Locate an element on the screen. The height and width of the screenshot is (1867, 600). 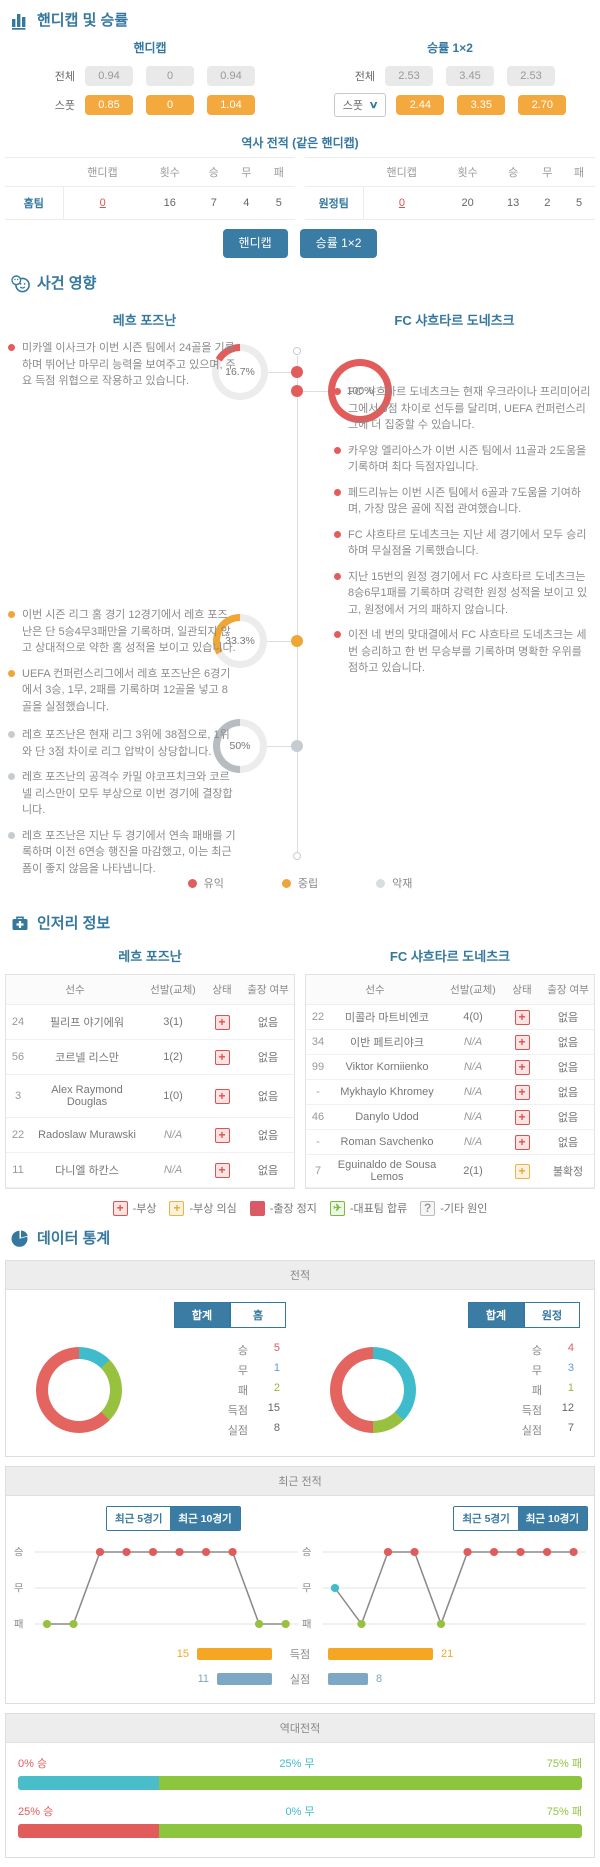
handicap-column: 핸디캡 전체 0.94 0 0.94 스풋 0.85 0 1.04 is located at coordinates (150, 79).